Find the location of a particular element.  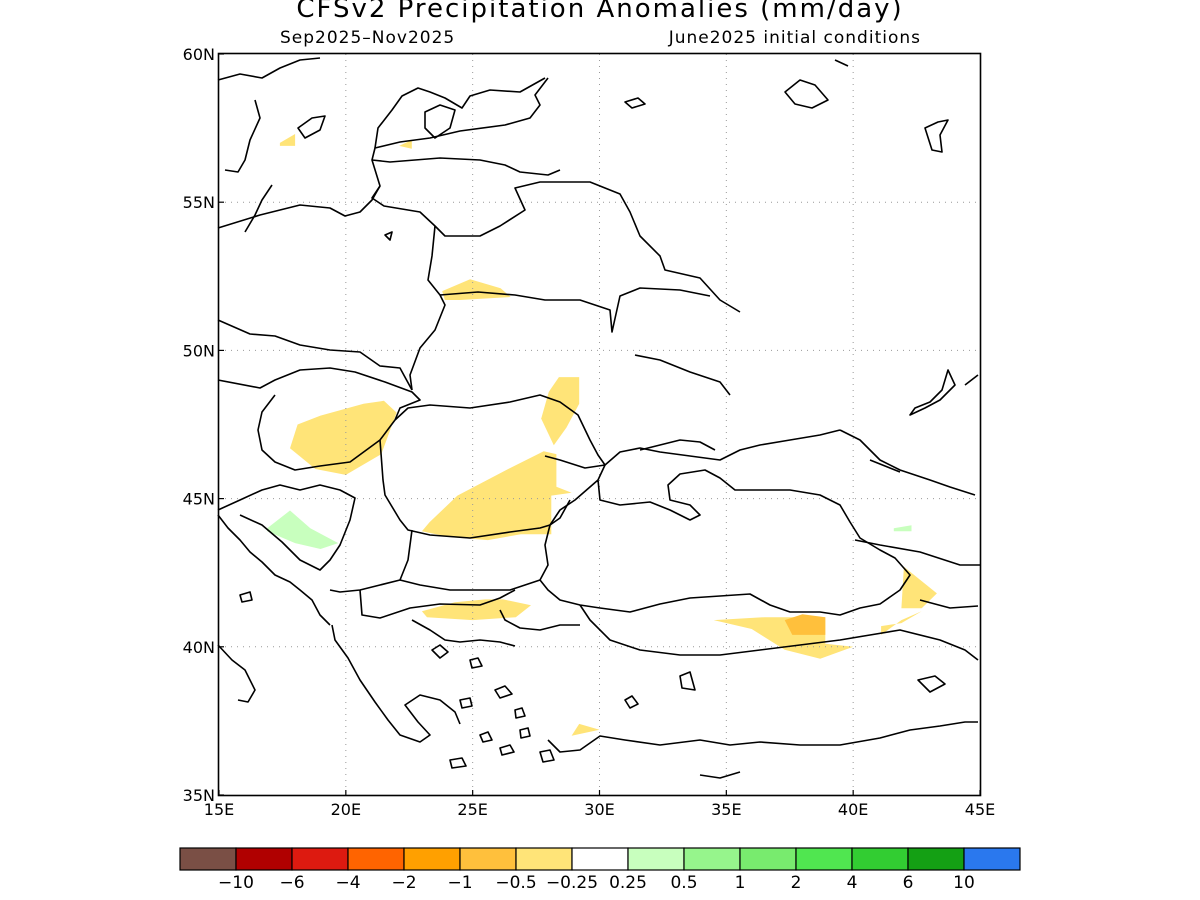

lon-tick-label: 35E is located at coordinates (726, 809).